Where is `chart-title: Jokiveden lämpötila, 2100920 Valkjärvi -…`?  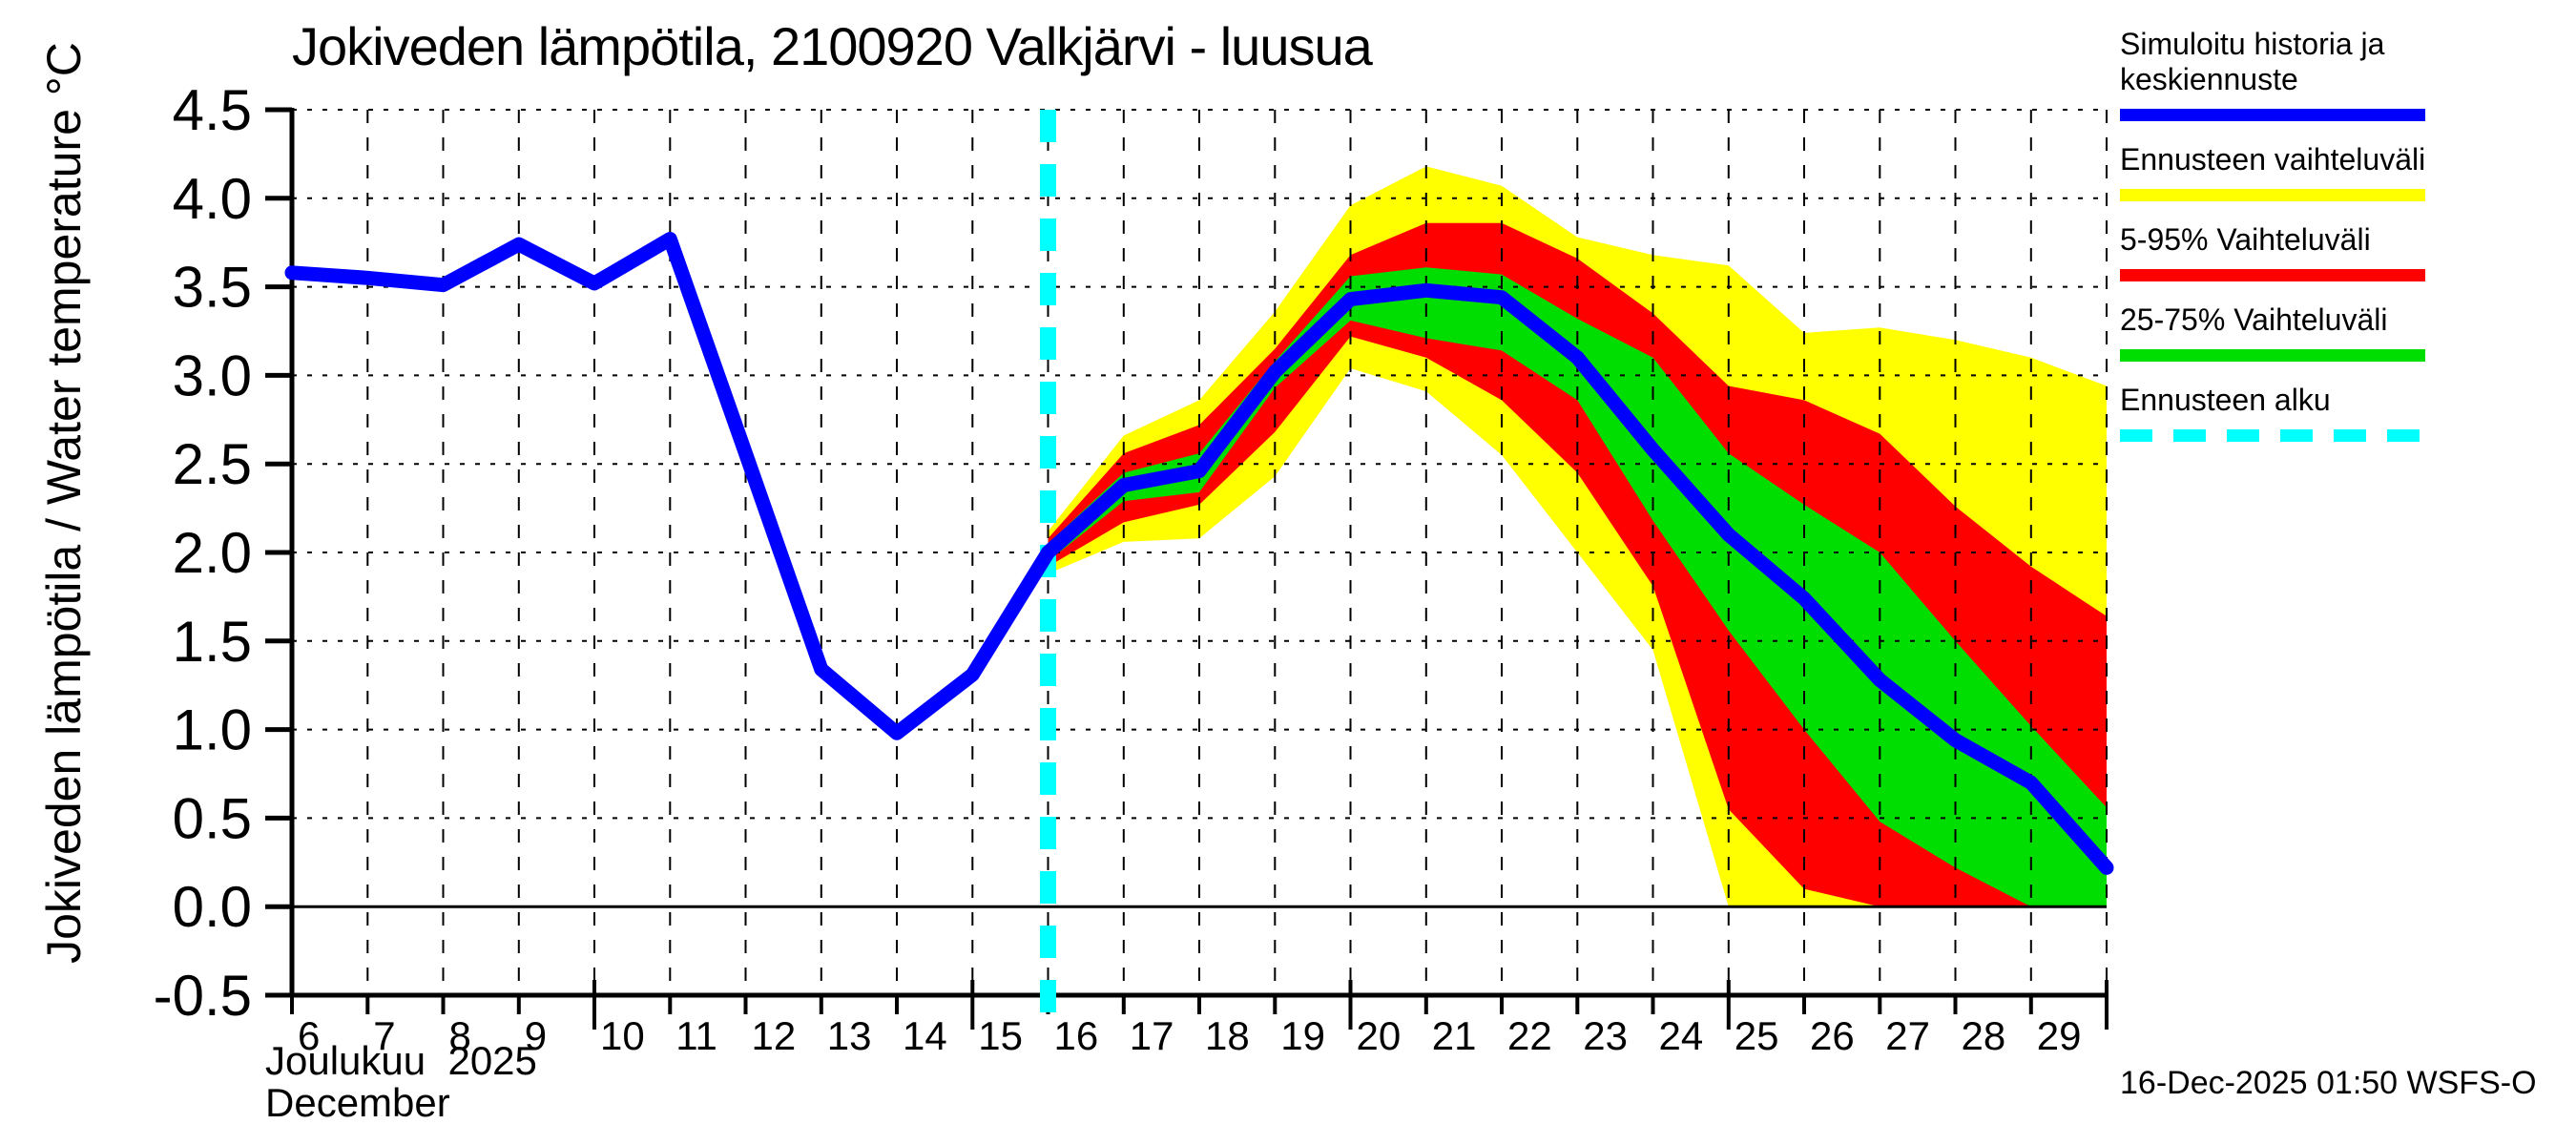 chart-title: Jokiveden lämpötila, 2100920 Valkjärvi -… is located at coordinates (832, 46).